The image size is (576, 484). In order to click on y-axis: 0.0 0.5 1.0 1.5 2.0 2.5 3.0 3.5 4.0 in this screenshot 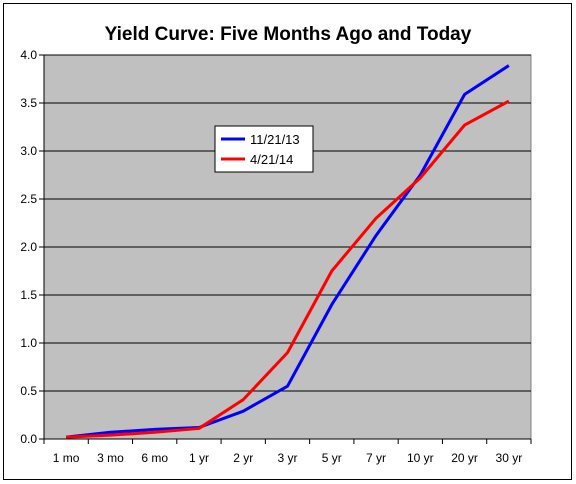, I will do `click(32, 247)`.